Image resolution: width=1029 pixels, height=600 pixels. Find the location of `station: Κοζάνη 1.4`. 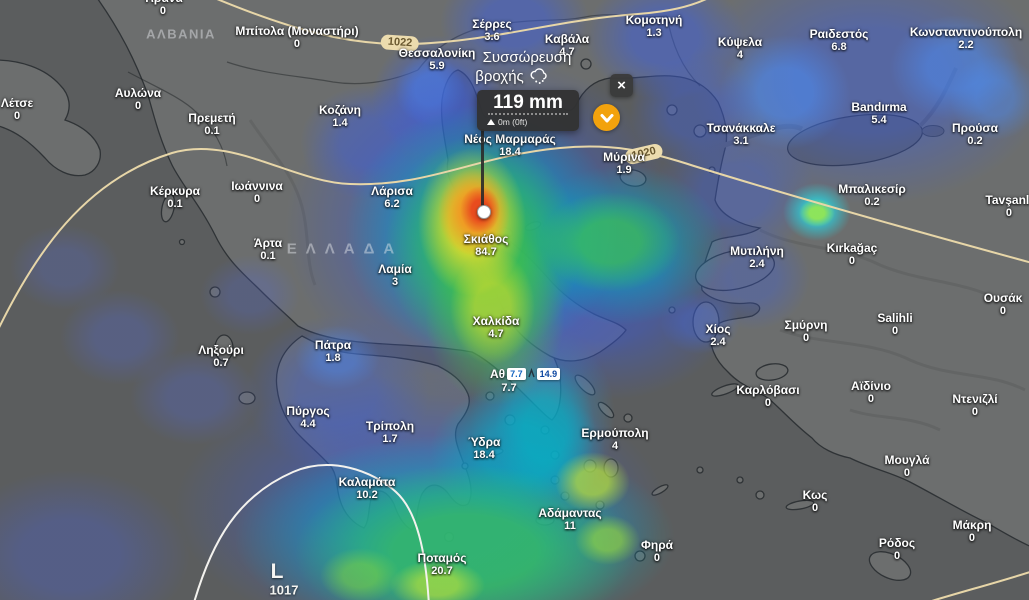

station: Κοζάνη 1.4 is located at coordinates (340, 117).